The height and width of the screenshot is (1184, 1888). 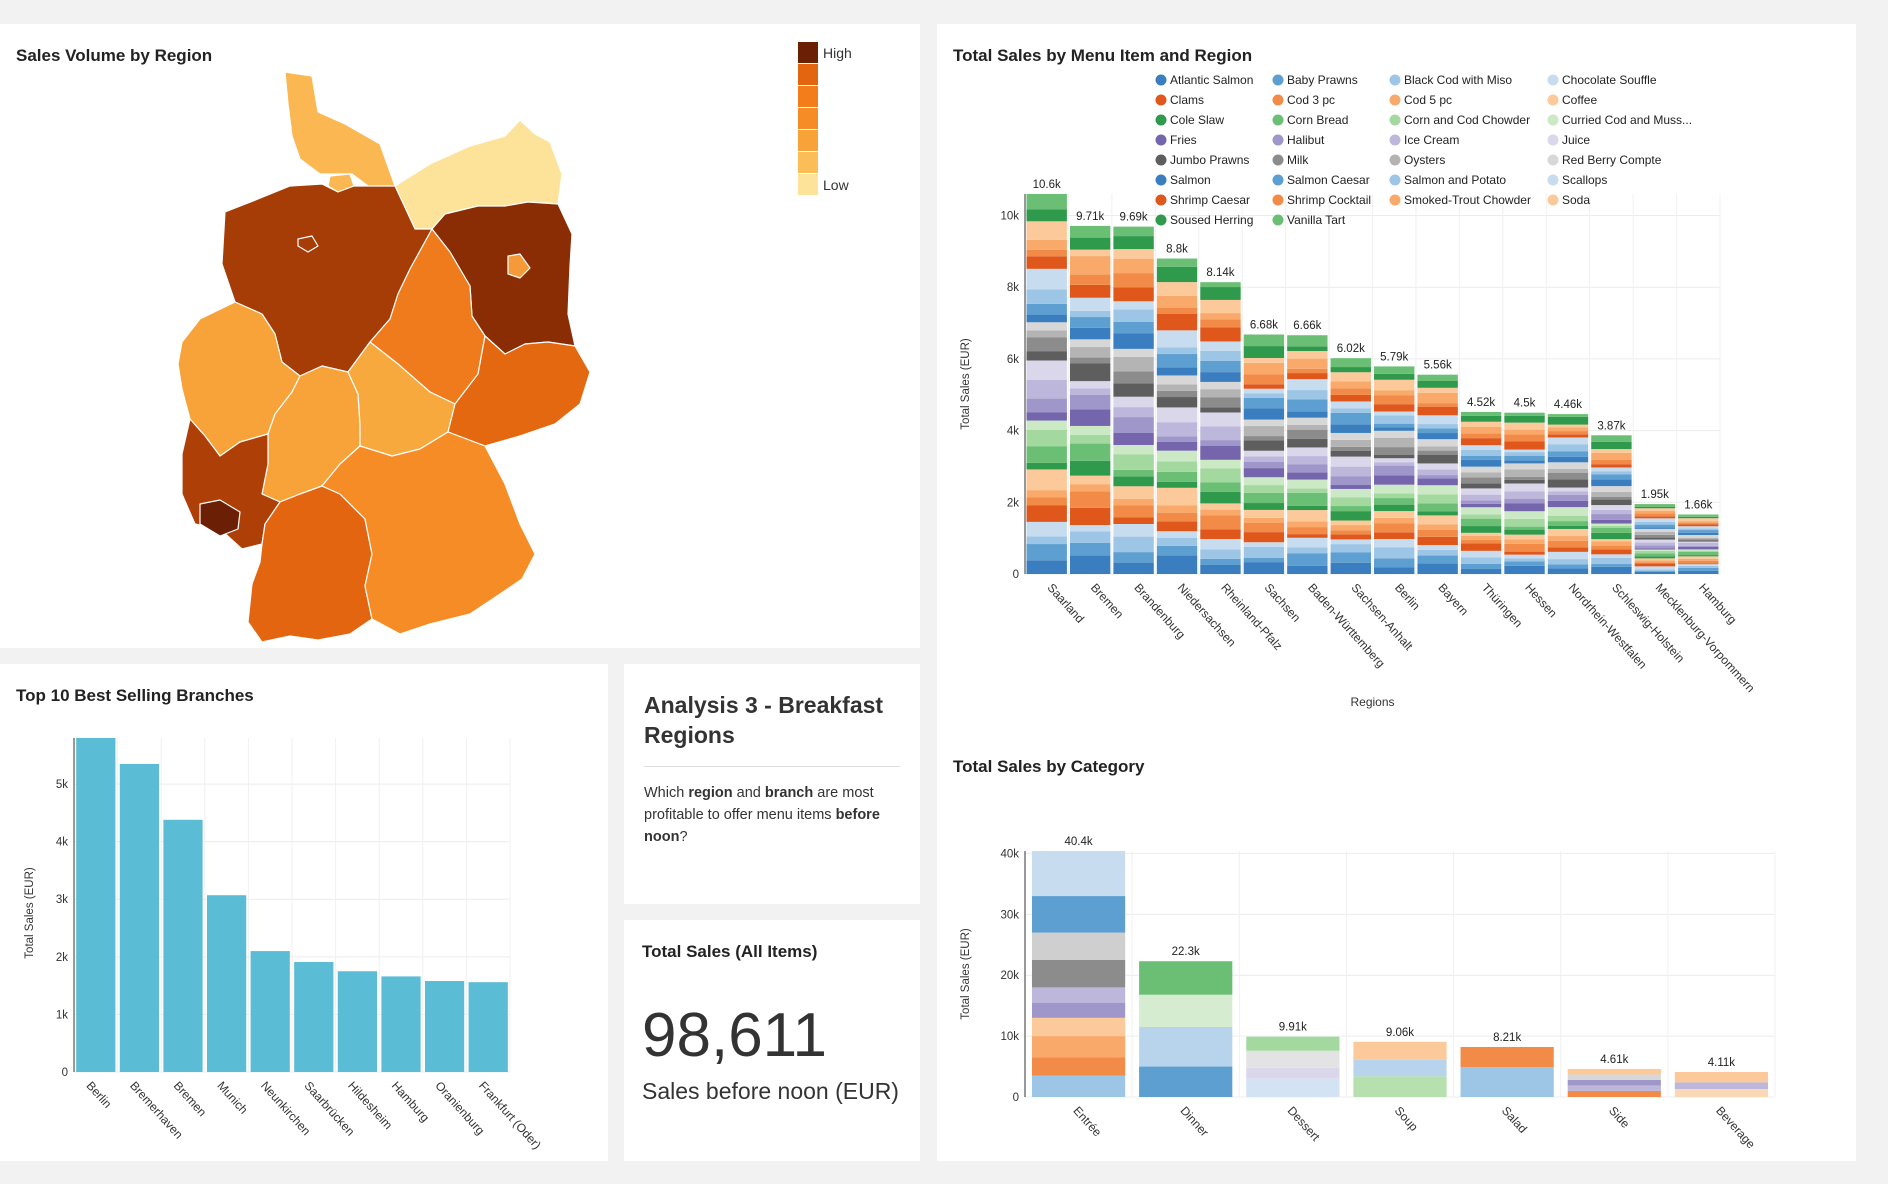 What do you see at coordinates (1316, 220) in the screenshot?
I see `legend-item-vanilla-tart: Vanilla Tart` at bounding box center [1316, 220].